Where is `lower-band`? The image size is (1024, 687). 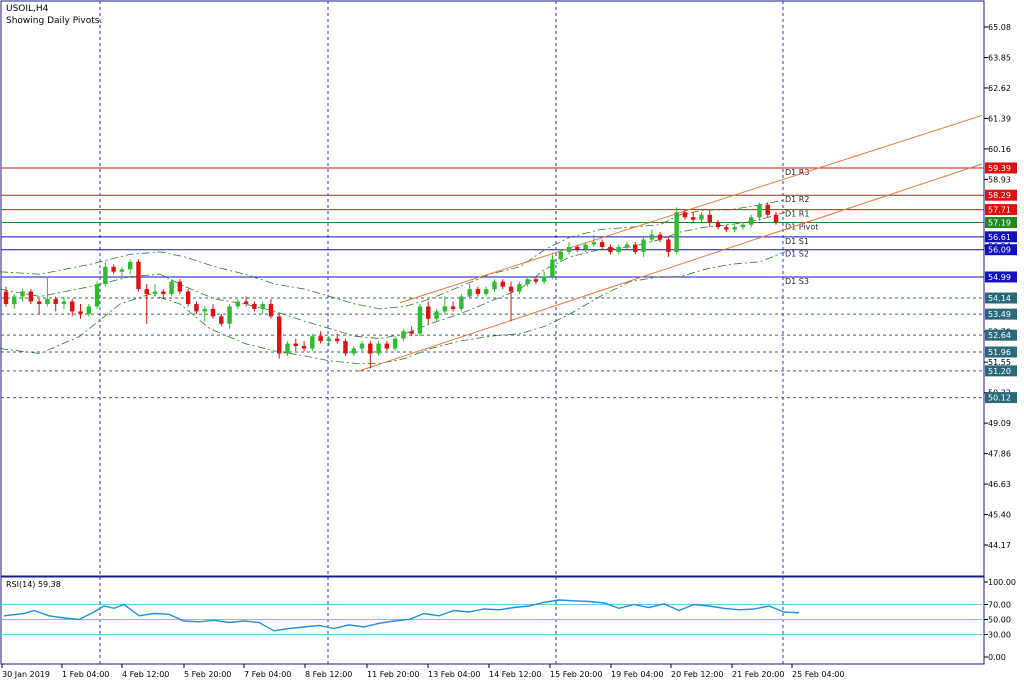 lower-band is located at coordinates (393, 307).